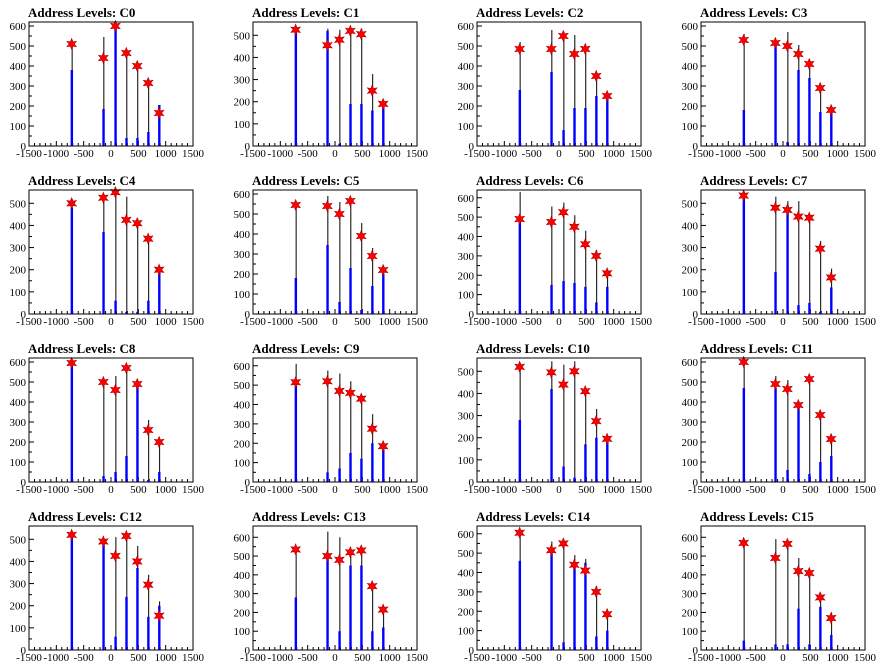 The height and width of the screenshot is (672, 896). What do you see at coordinates (530, 180) in the screenshot?
I see `panel-title: Address Levels: C6` at bounding box center [530, 180].